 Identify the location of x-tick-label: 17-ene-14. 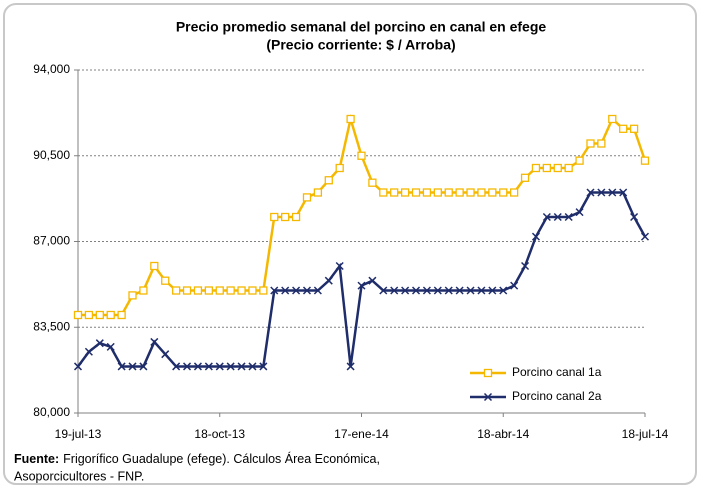
(361, 434).